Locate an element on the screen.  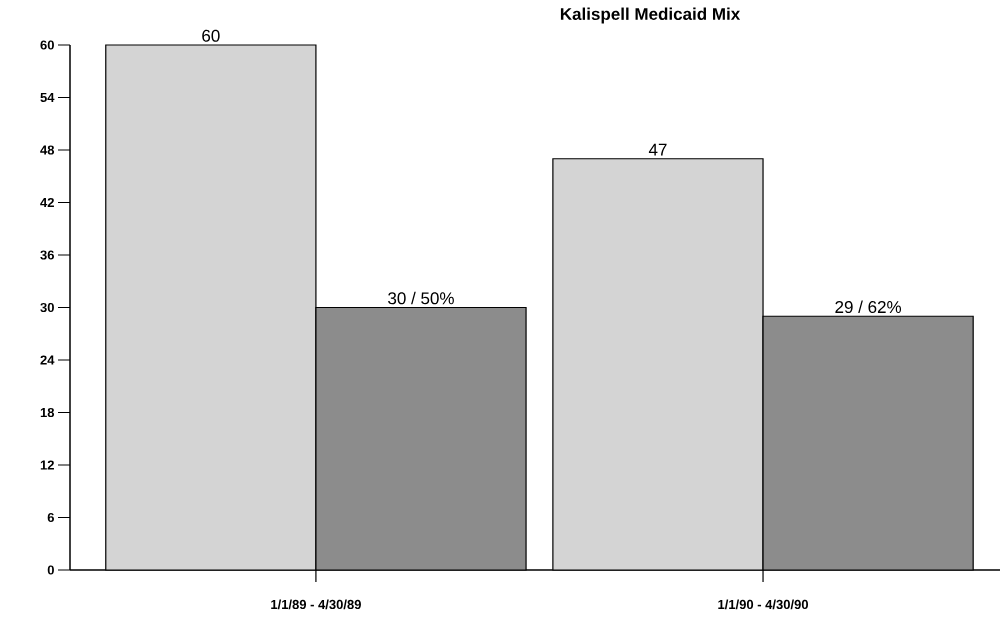
y-tick-label: 18 is located at coordinates (47, 412).